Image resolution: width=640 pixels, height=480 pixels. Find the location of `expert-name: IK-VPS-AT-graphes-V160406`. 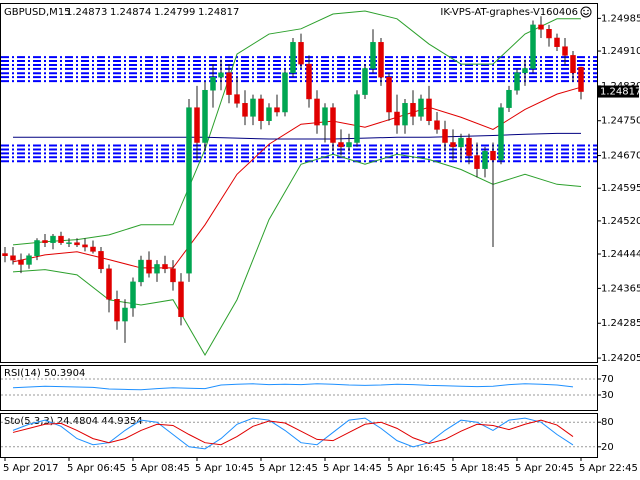

expert-name: IK-VPS-AT-graphes-V160406 is located at coordinates (509, 12).